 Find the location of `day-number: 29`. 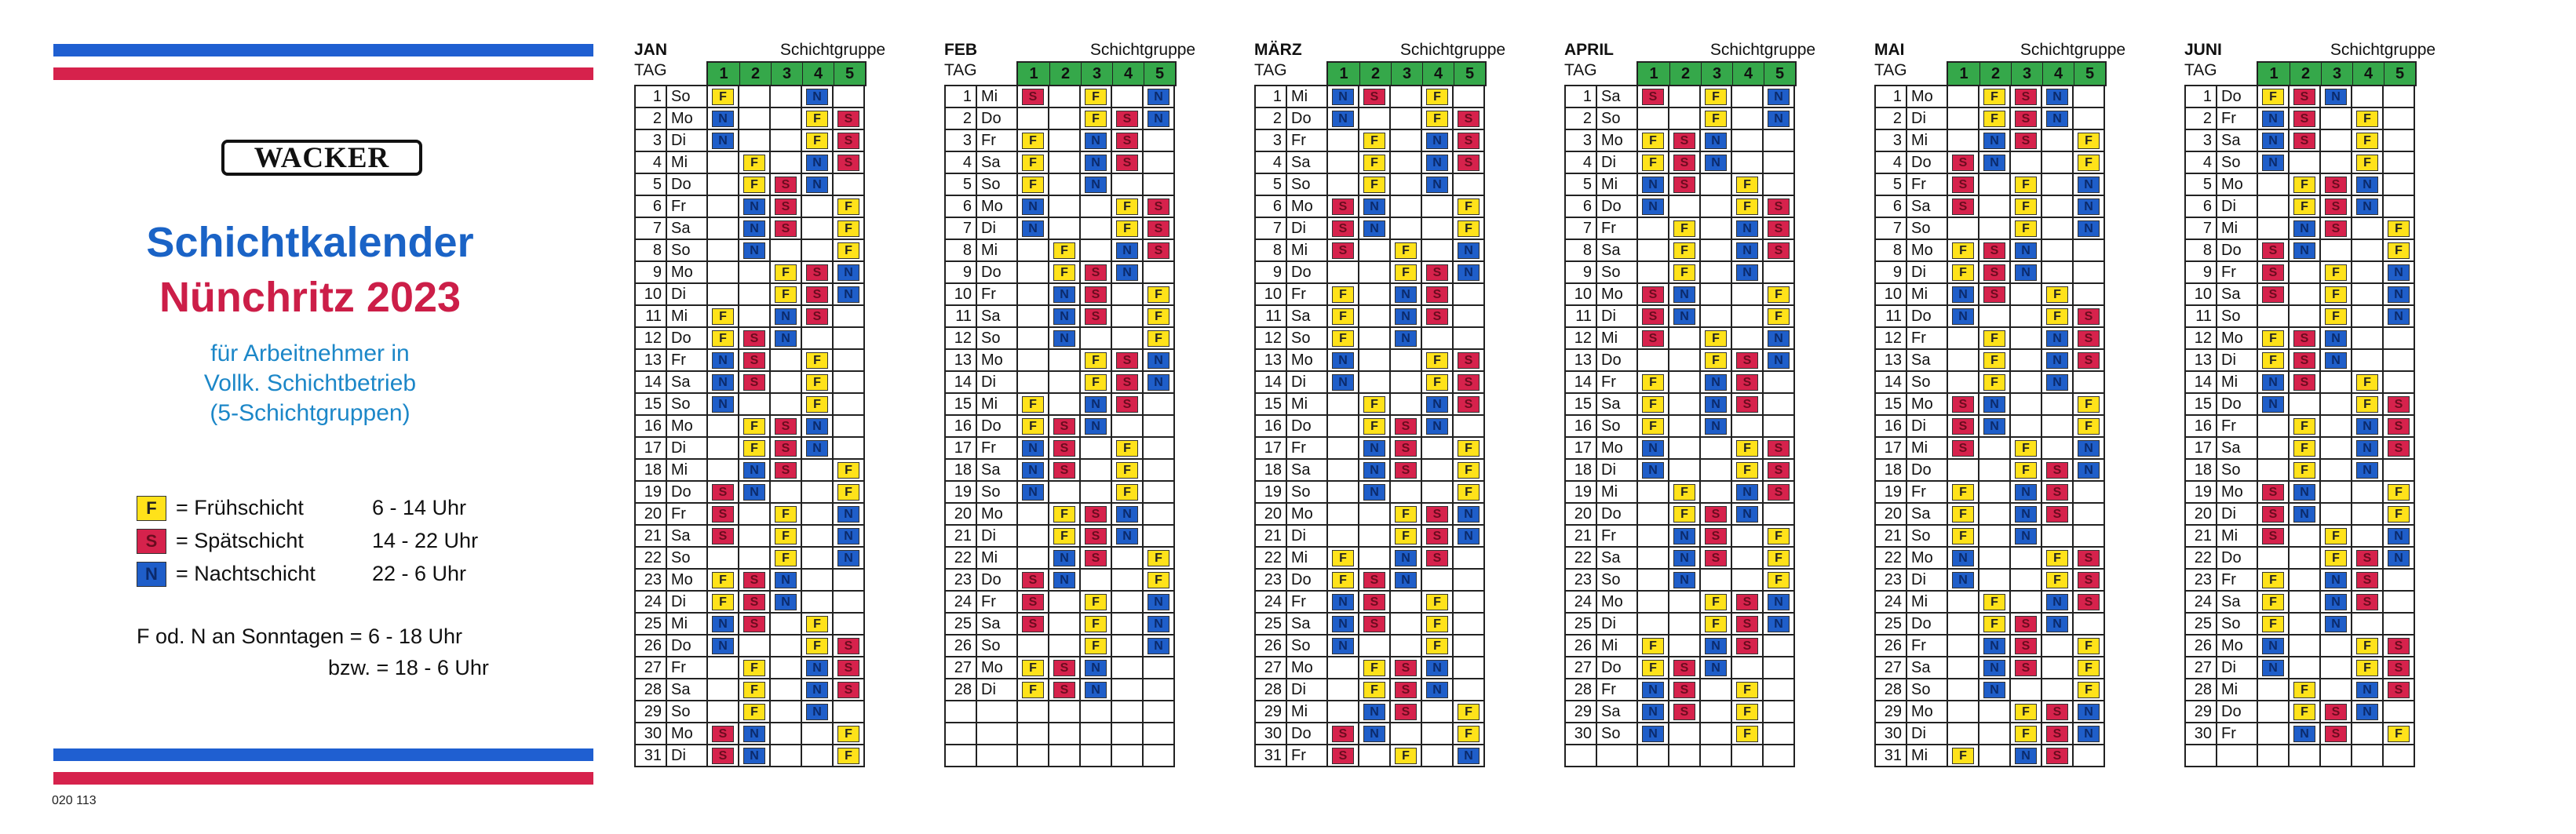

day-number: 29 is located at coordinates (1581, 712).